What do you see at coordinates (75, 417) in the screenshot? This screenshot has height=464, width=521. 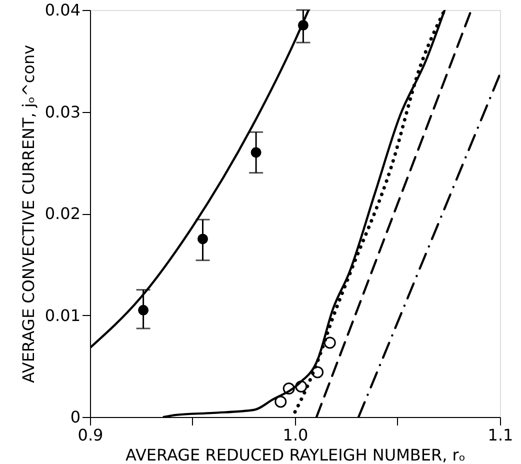 I see `y-tick-label: 0` at bounding box center [75, 417].